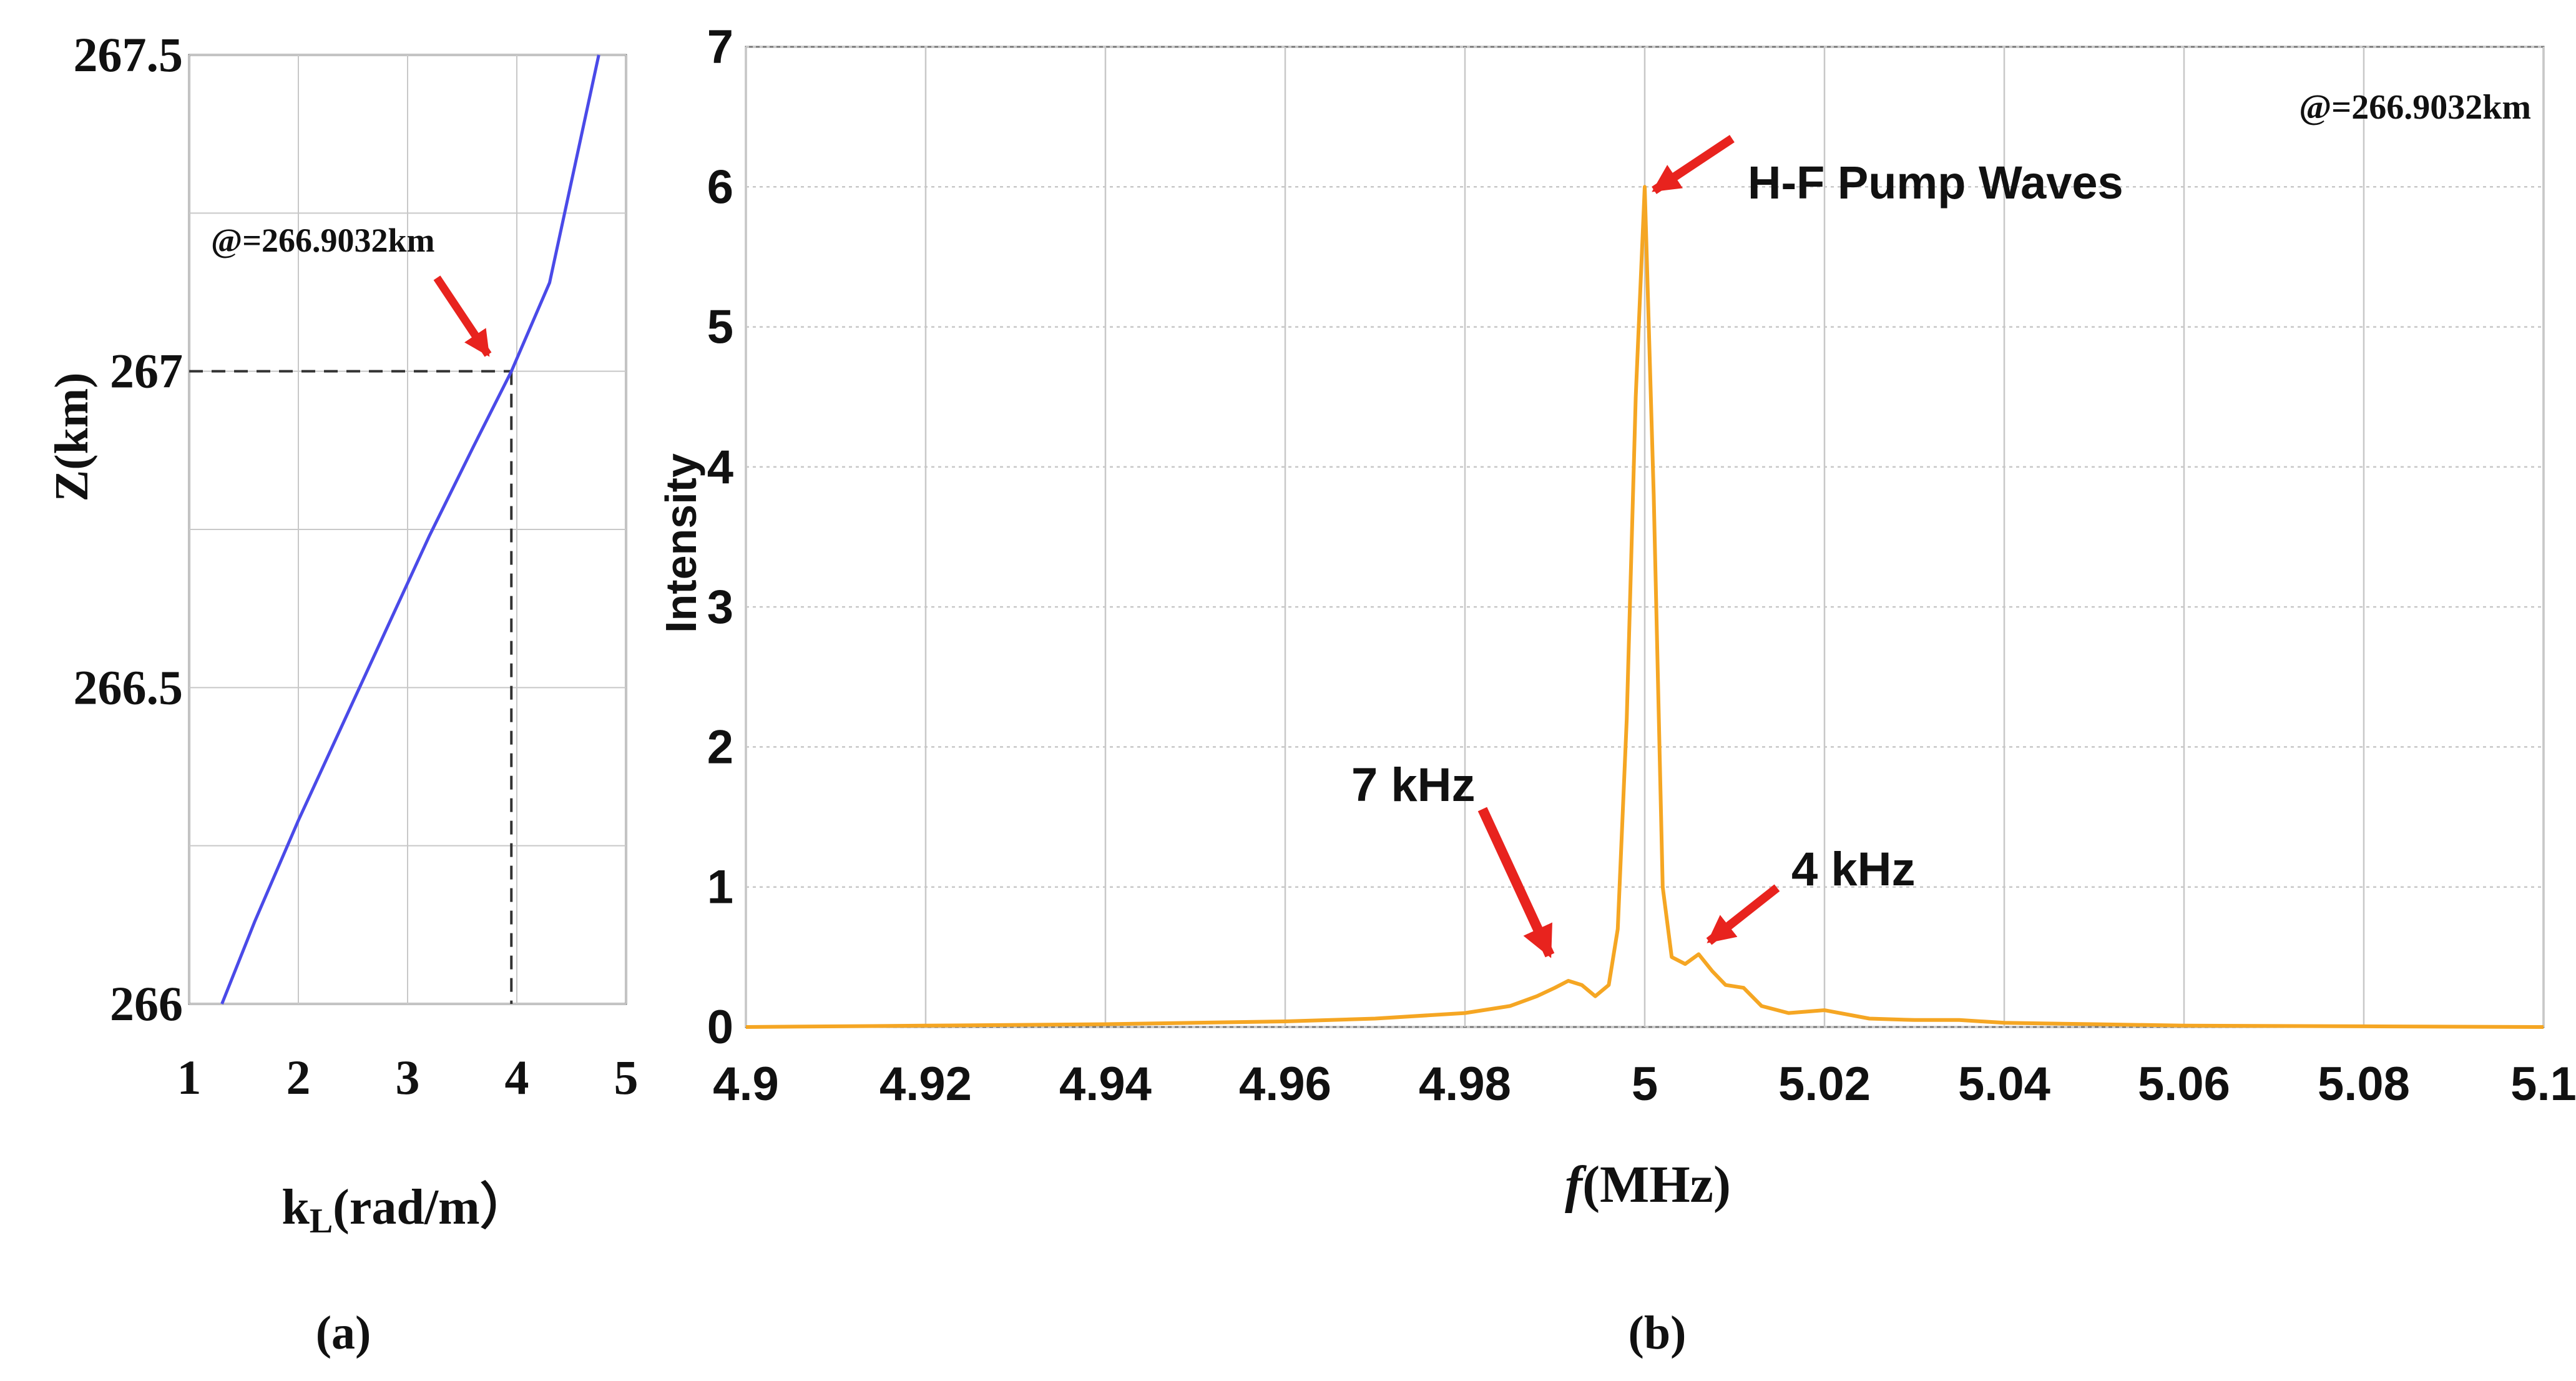 The height and width of the screenshot is (1381, 2576). What do you see at coordinates (2415, 107) in the screenshot?
I see `panel-b-corner-label: @=266.9032km` at bounding box center [2415, 107].